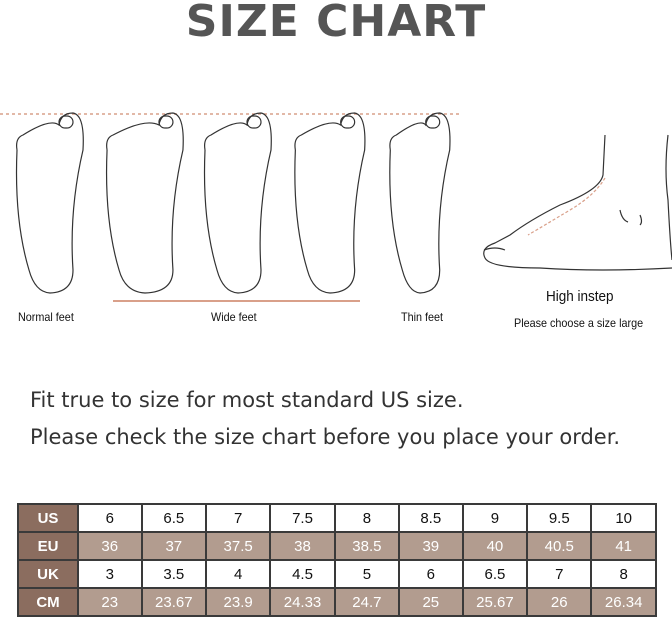 The height and width of the screenshot is (625, 672). What do you see at coordinates (495, 518) in the screenshot?
I see `size-cell: 9` at bounding box center [495, 518].